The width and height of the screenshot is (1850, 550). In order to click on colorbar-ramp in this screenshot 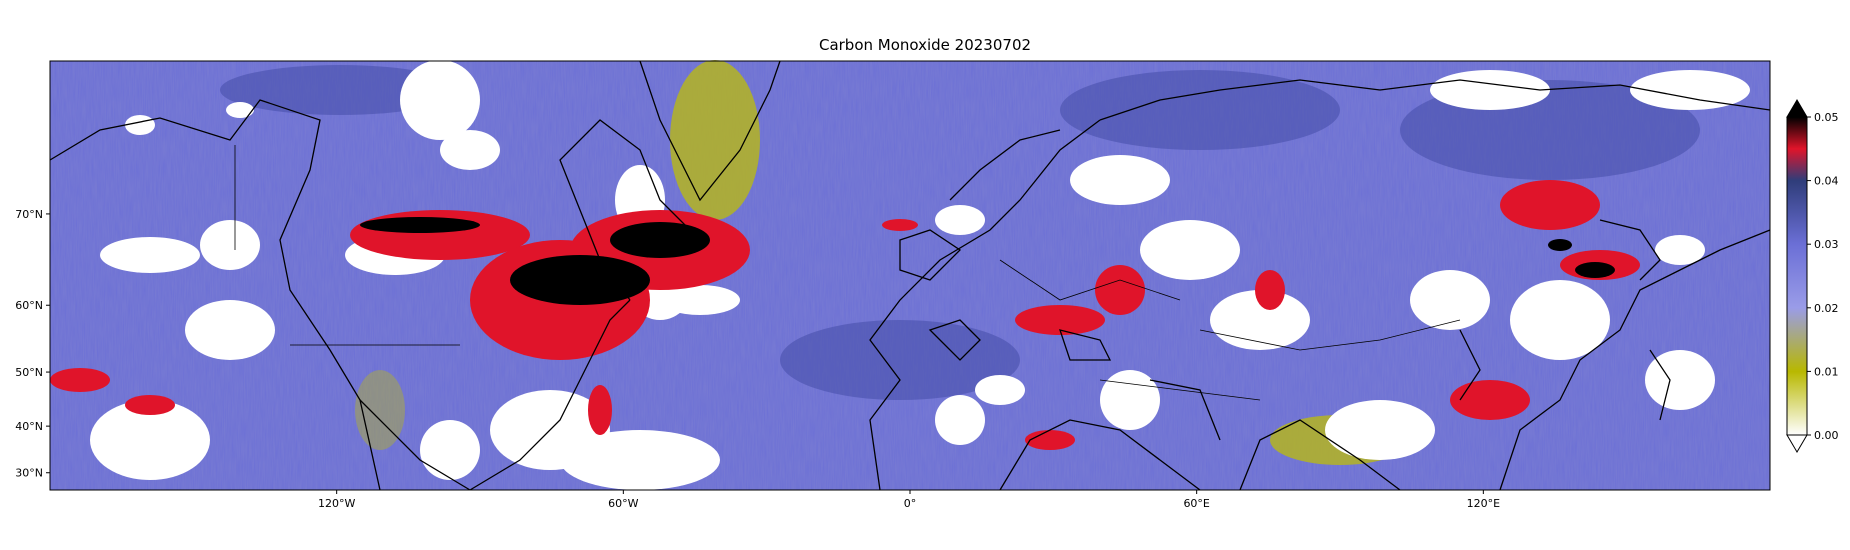, I will do `click(1797, 276)`.